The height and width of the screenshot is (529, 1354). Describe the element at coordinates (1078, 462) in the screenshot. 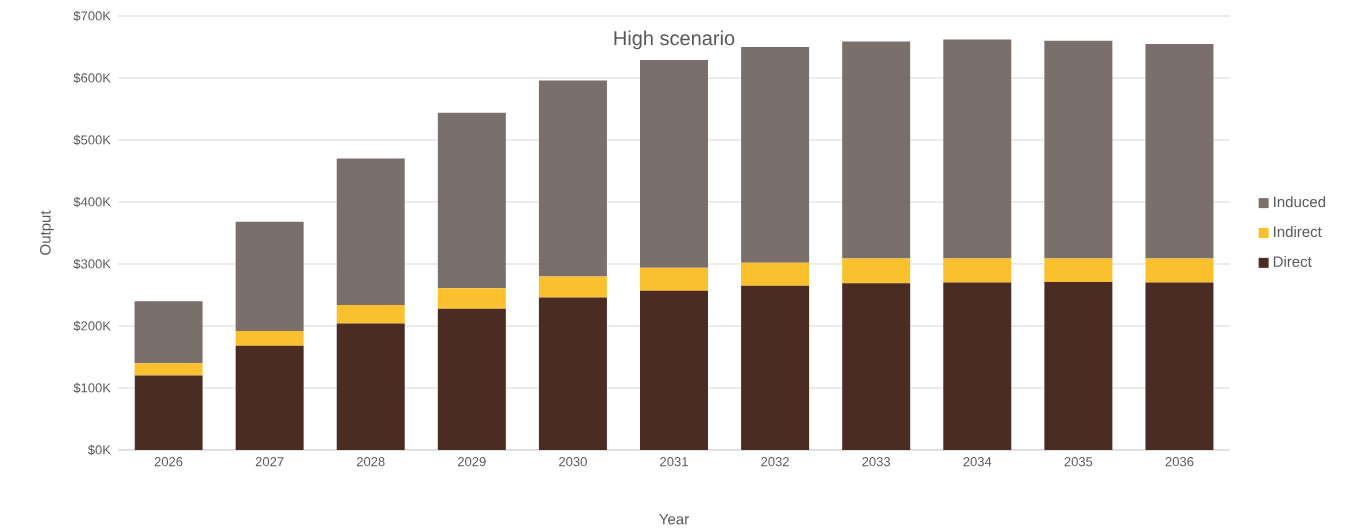

I see `x-tick-label: 2035` at that location.